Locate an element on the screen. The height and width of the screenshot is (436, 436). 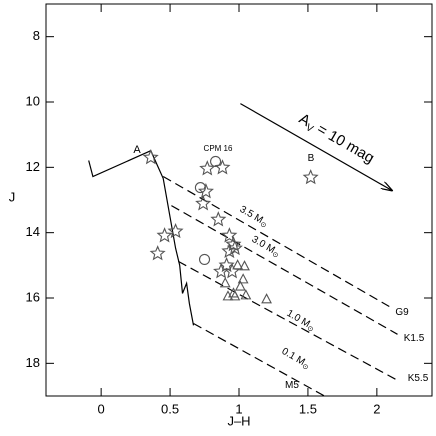
annotation: 3.5 M⊙ is located at coordinates (253, 217).